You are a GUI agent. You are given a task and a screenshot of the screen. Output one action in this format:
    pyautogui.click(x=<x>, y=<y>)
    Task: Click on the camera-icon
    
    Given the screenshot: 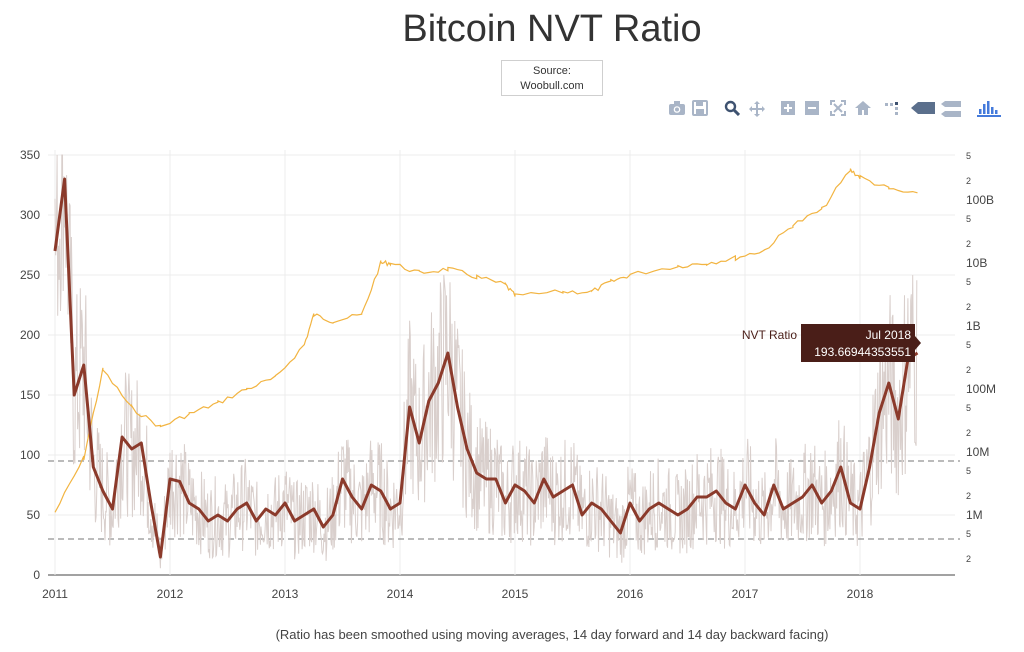 What is the action you would take?
    pyautogui.click(x=677, y=110)
    